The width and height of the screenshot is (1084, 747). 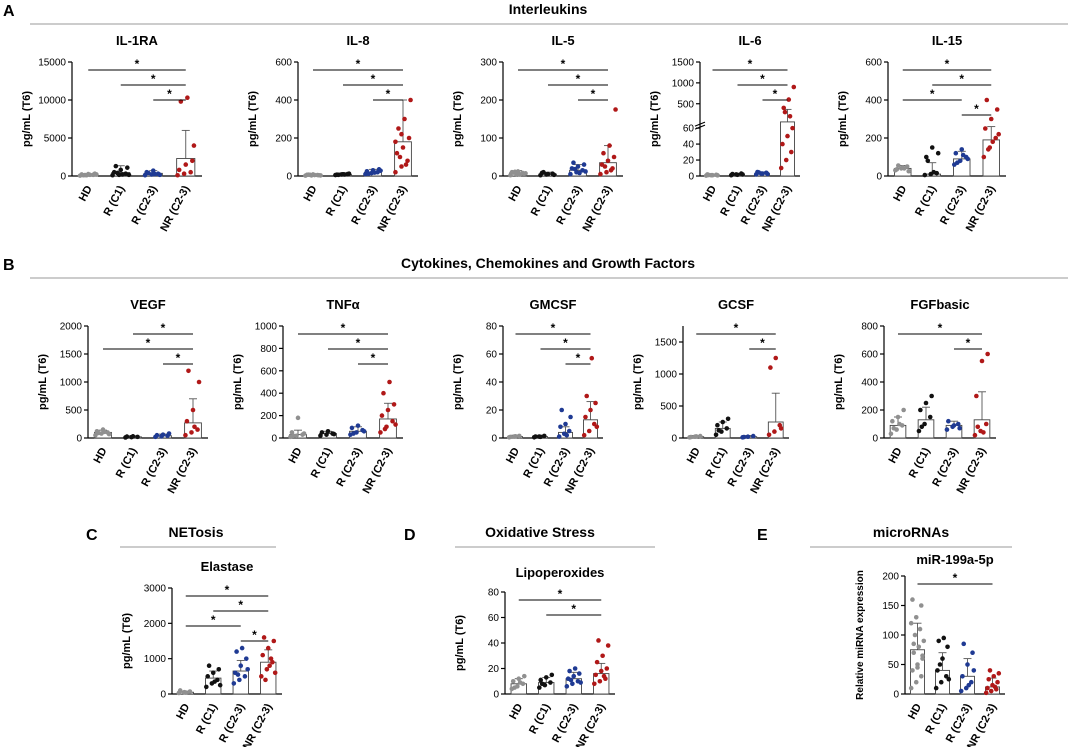 What do you see at coordinates (266, 327) in the screenshot?
I see `y-tick-label: 1000` at bounding box center [266, 327].